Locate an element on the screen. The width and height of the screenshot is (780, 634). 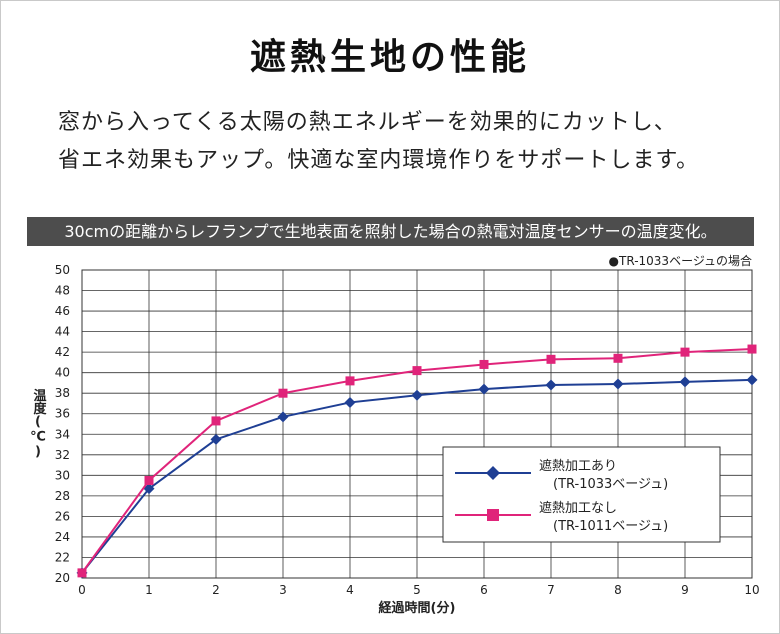
y-tick-label: 20 is located at coordinates (62, 578).